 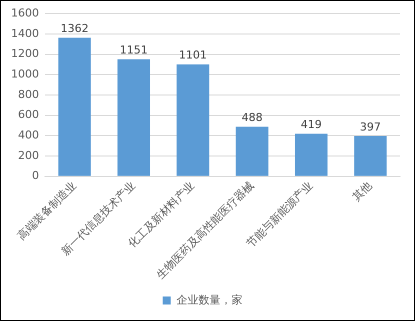 What do you see at coordinates (35, 175) in the screenshot?
I see `y-tick-label: 0` at bounding box center [35, 175].